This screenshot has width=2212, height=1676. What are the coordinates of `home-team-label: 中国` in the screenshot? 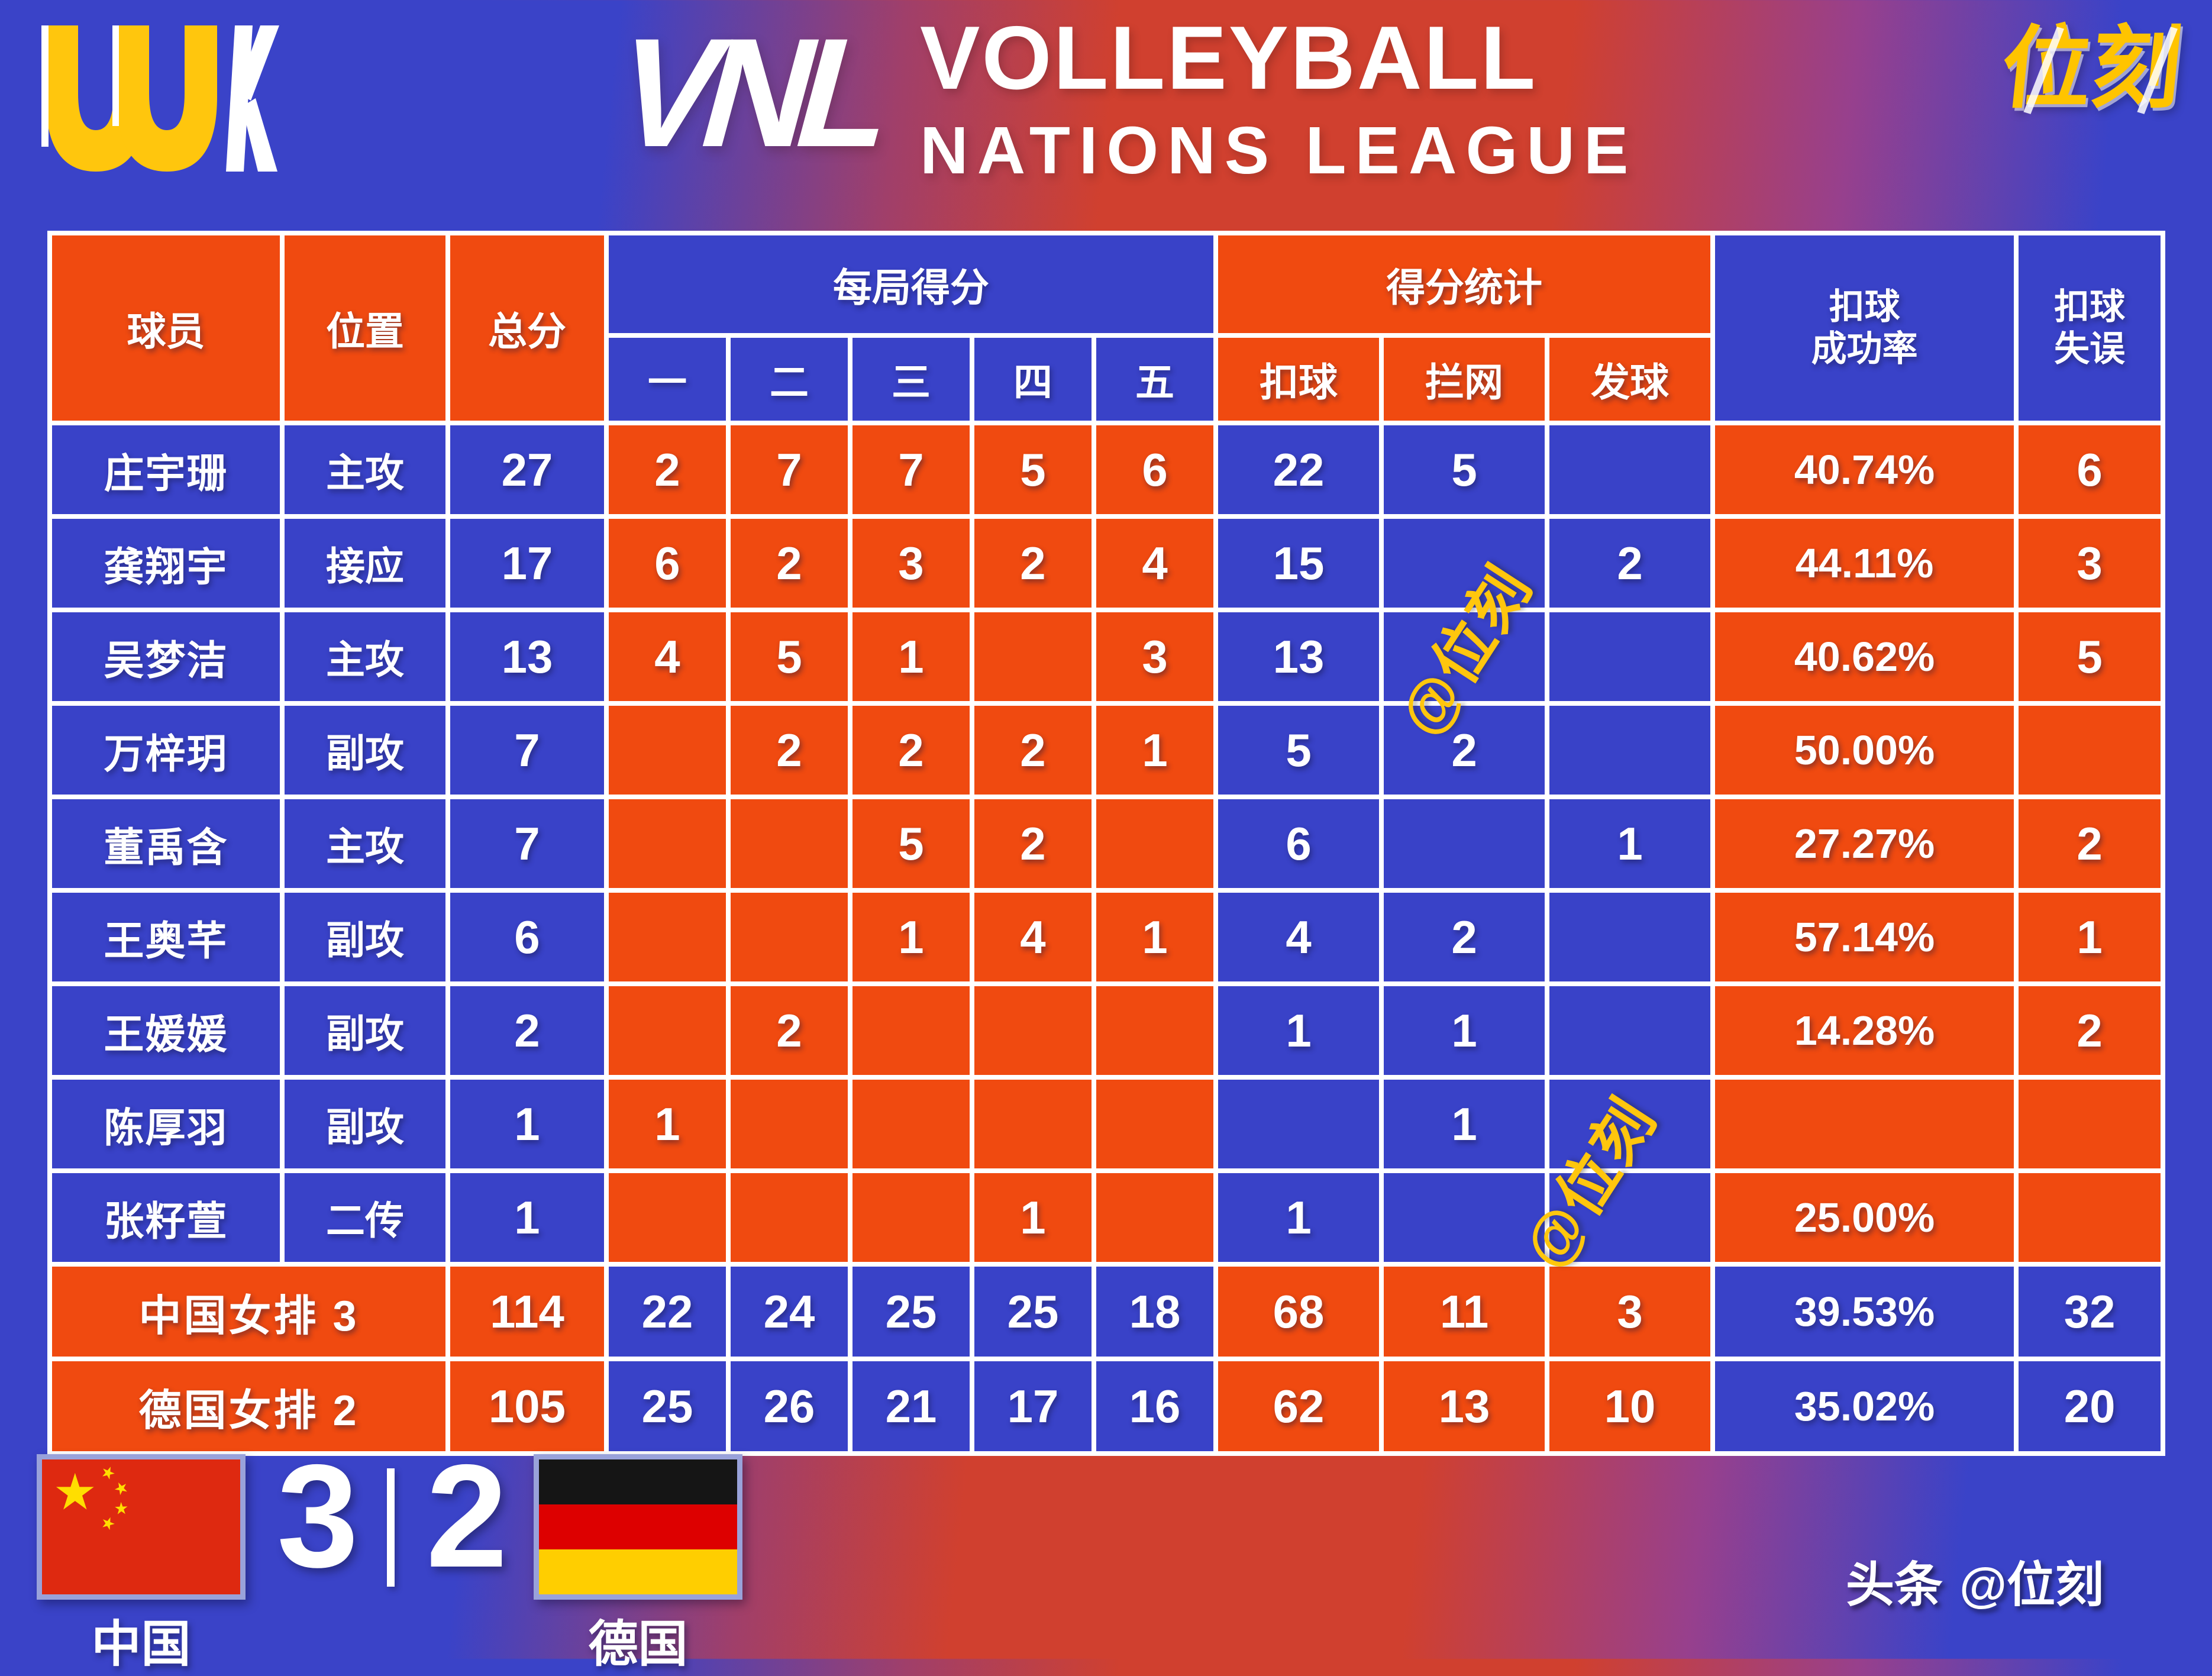 It's located at (141, 1644).